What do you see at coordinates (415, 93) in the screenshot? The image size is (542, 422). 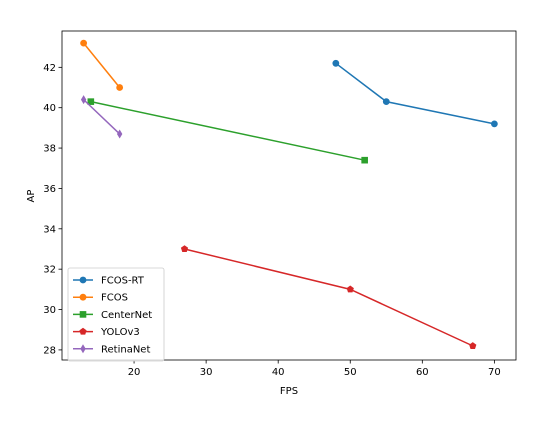 I see `series-fcos-rt` at bounding box center [415, 93].